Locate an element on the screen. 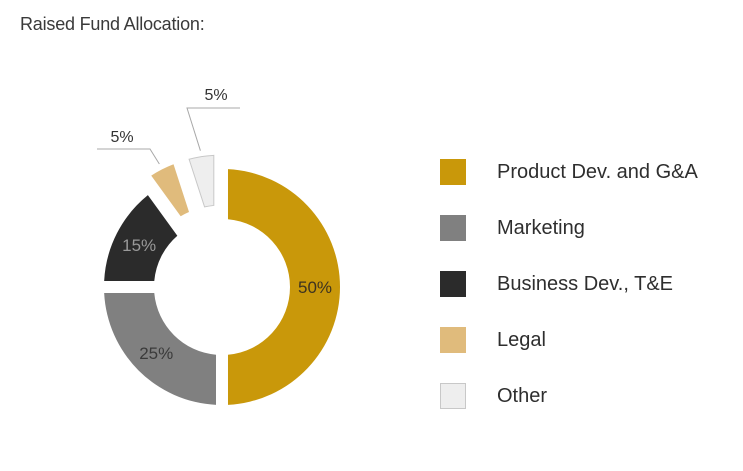 The height and width of the screenshot is (471, 743). callout-line-other is located at coordinates (213, 129).